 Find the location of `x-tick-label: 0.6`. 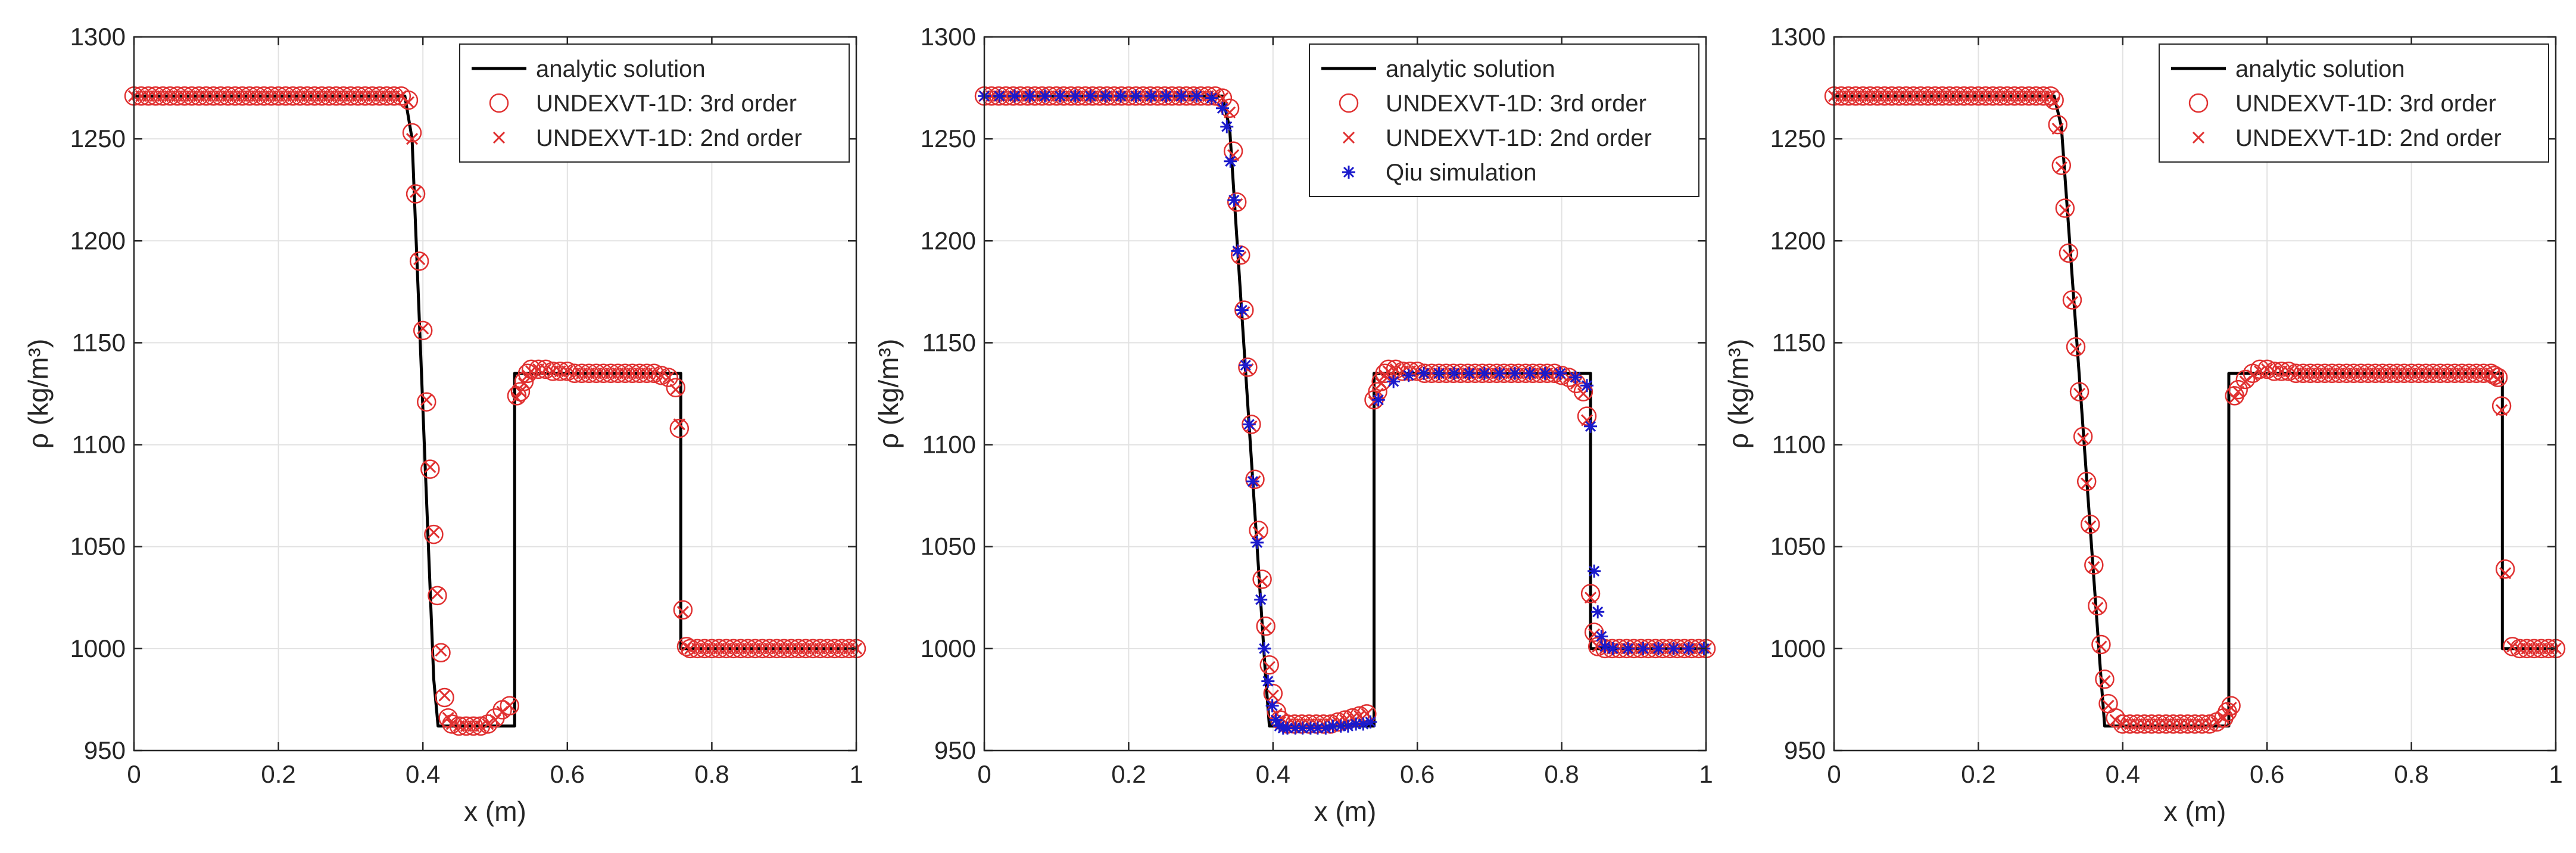

x-tick-label: 0.6 is located at coordinates (2267, 774).